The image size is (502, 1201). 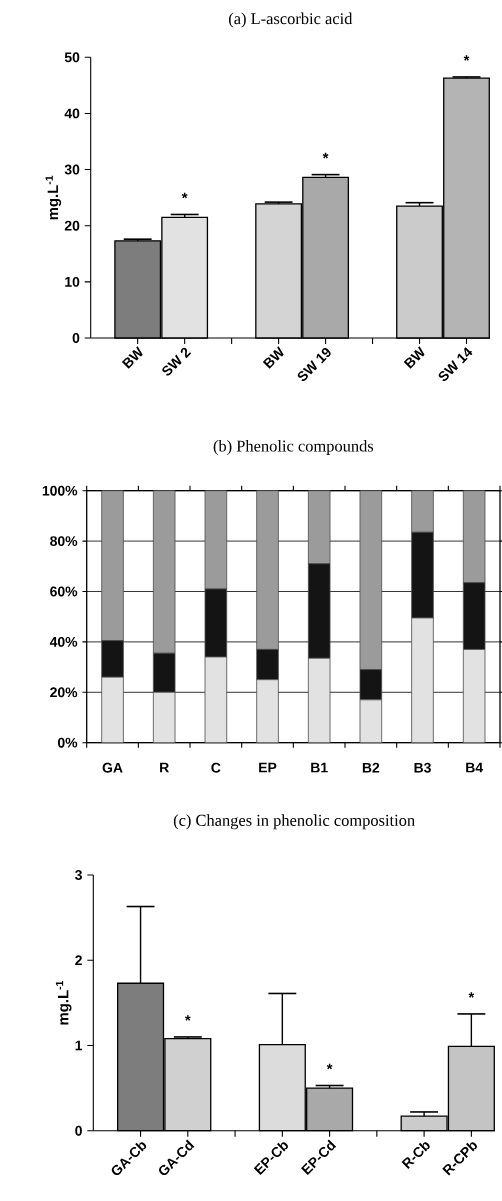 What do you see at coordinates (64, 692) in the screenshot?
I see `y-tick-label: 20%` at bounding box center [64, 692].